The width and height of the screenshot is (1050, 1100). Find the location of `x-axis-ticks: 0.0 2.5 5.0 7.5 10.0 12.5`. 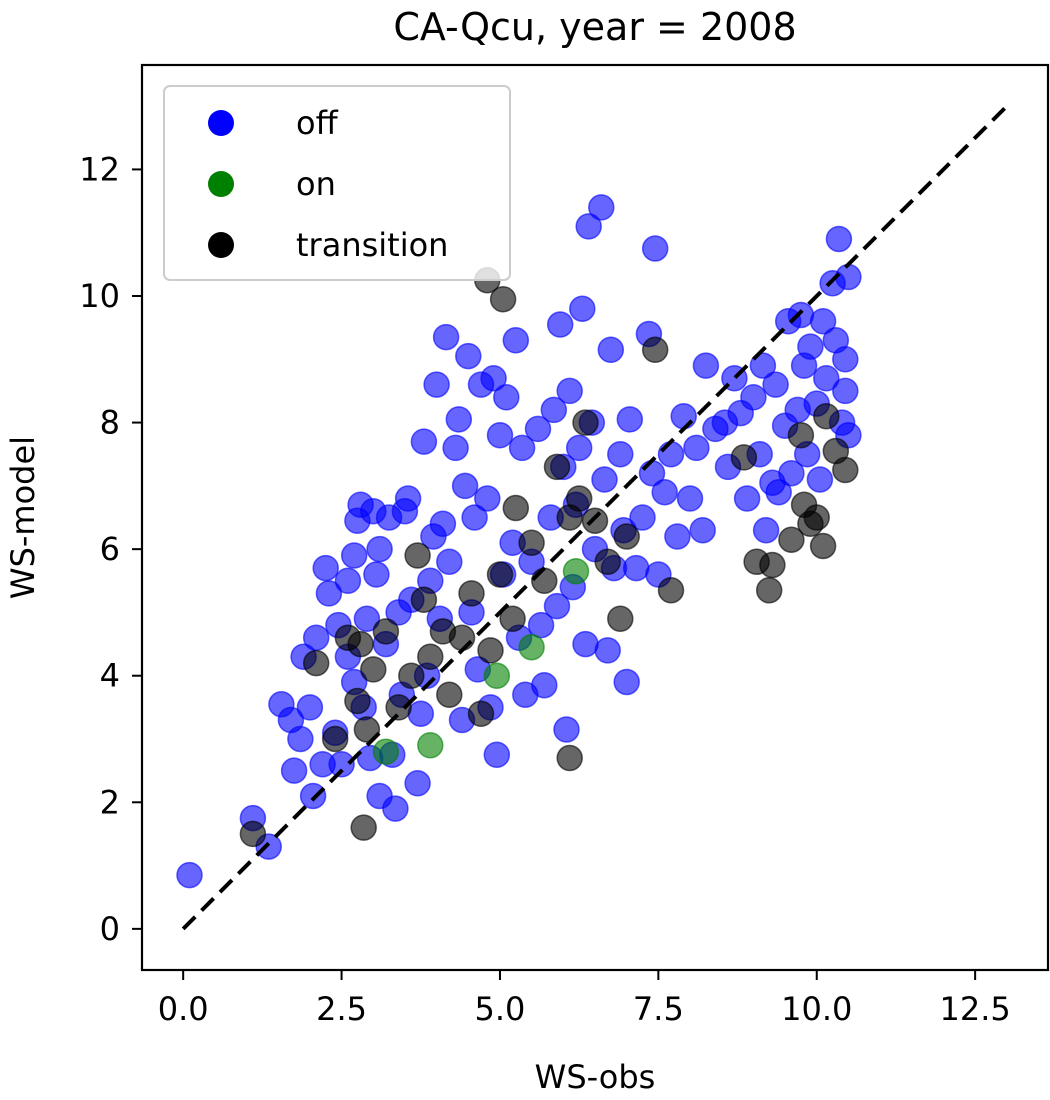

x-axis-ticks: 0.0 2.5 5.0 7.5 10.0 12.5 is located at coordinates (584, 999).